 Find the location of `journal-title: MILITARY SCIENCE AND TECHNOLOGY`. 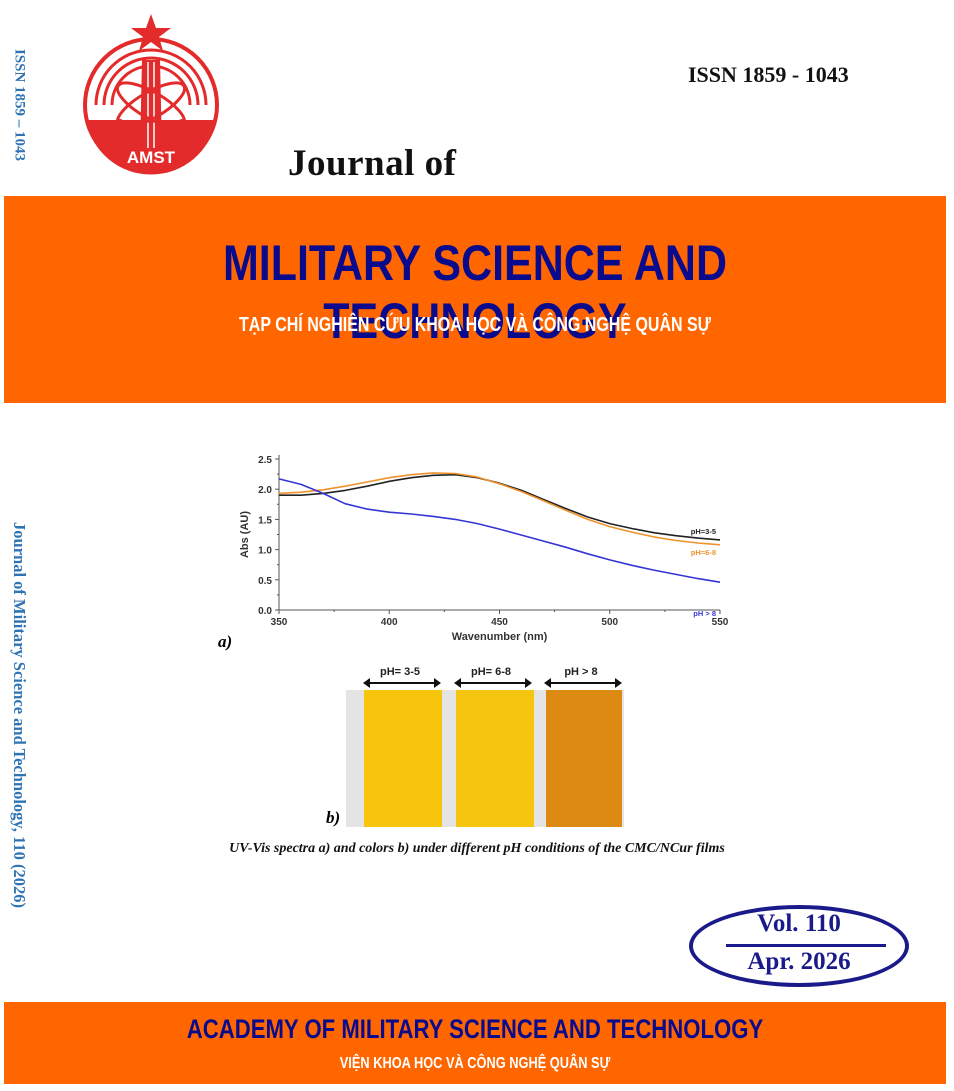

journal-title: MILITARY SCIENCE AND TECHNOLOGY is located at coordinates (475, 292).